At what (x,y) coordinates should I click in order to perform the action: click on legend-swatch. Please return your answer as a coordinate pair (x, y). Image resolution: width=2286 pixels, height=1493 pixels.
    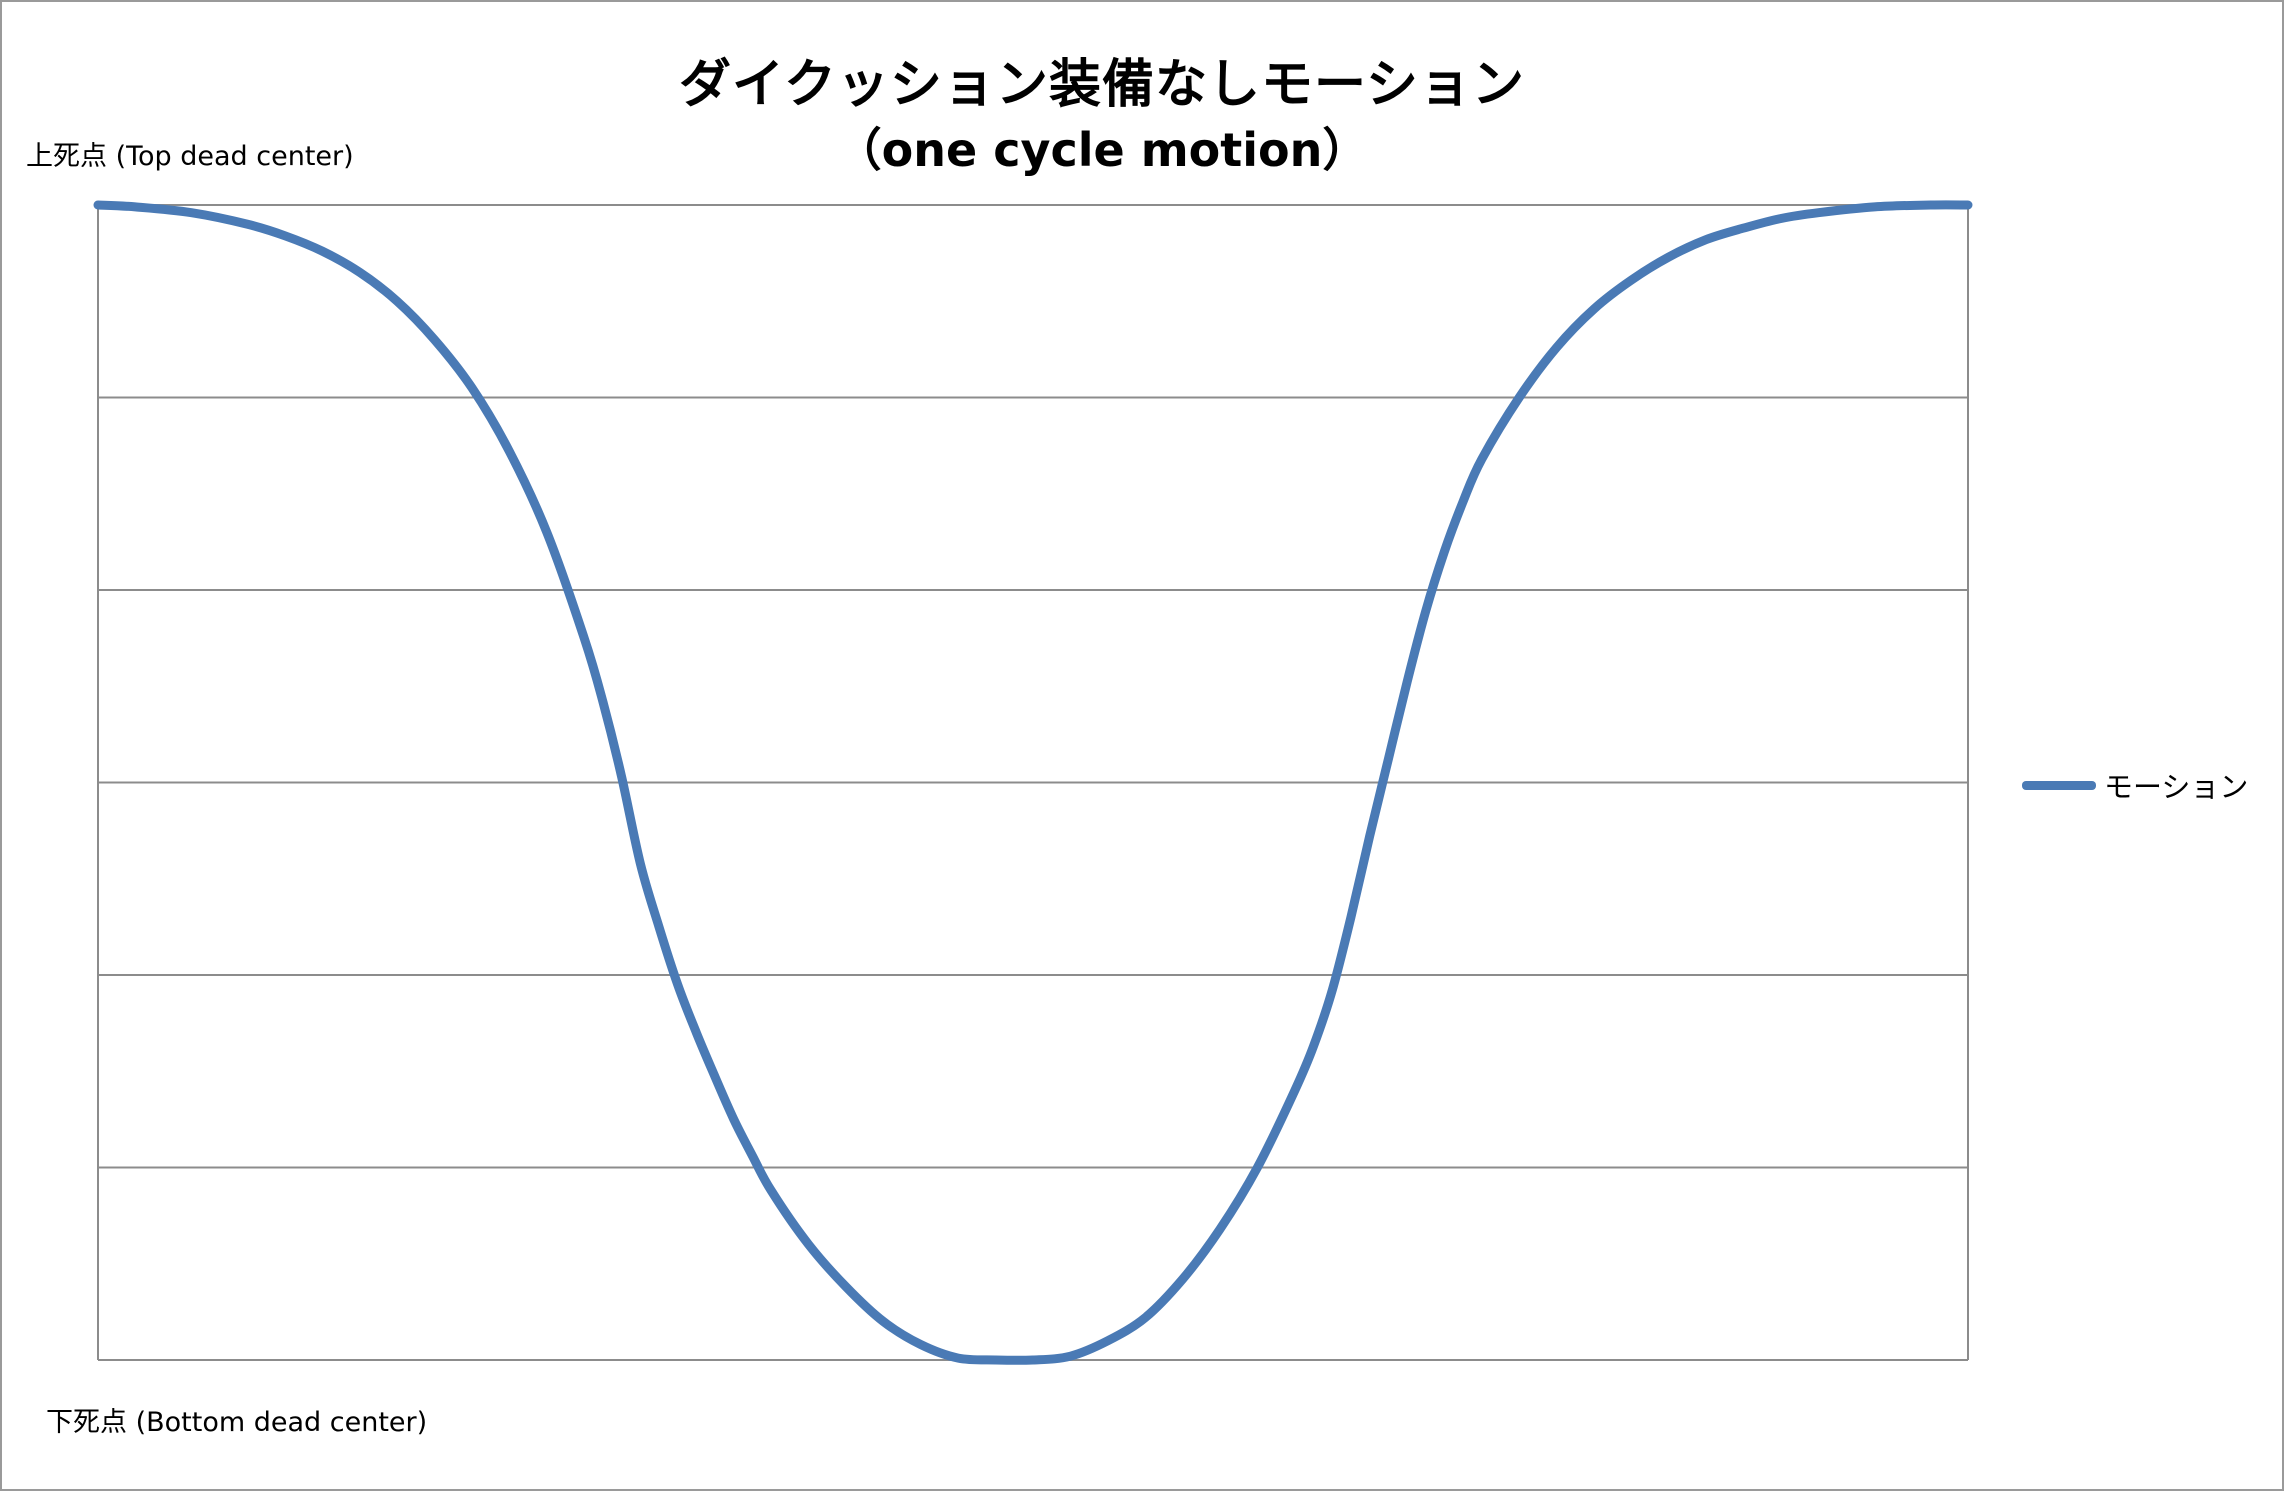
    Looking at the image, I should click on (2059, 785).